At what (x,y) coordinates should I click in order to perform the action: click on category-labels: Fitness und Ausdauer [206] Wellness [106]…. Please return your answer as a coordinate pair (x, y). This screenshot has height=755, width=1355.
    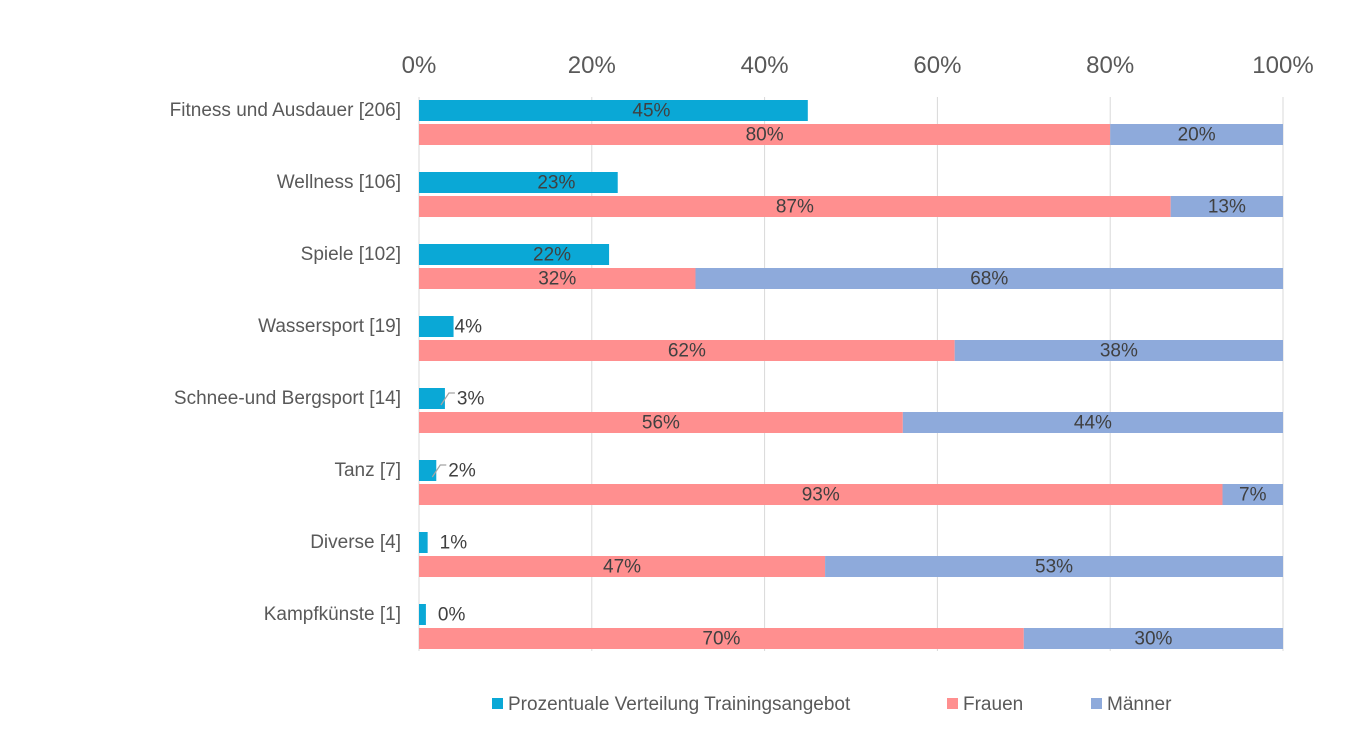
    Looking at the image, I should click on (285, 362).